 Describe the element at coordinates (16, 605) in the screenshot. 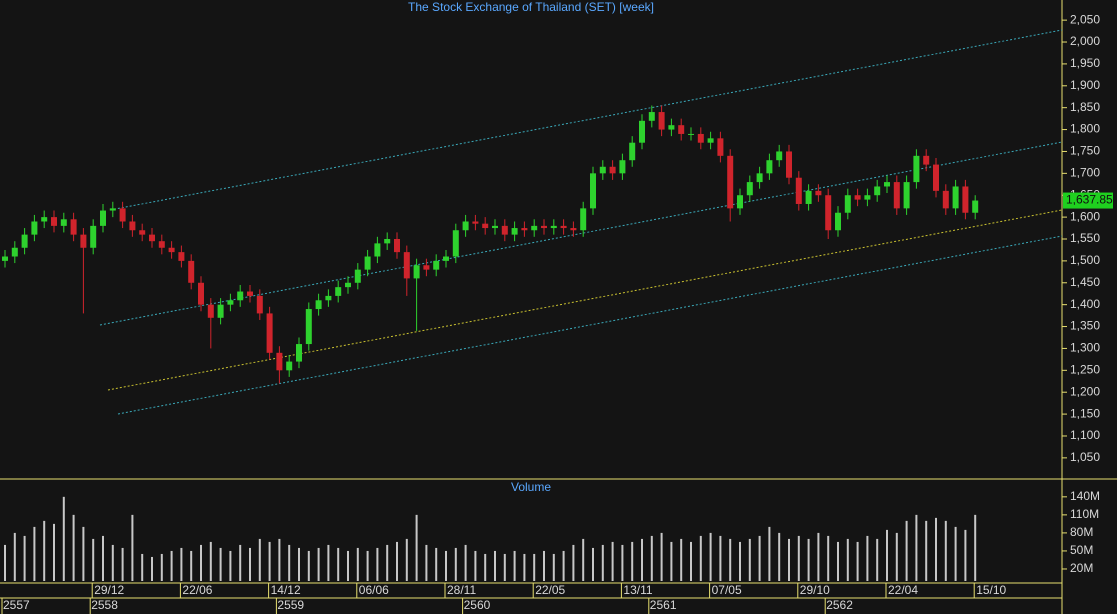

I see `year-label: 2557` at that location.